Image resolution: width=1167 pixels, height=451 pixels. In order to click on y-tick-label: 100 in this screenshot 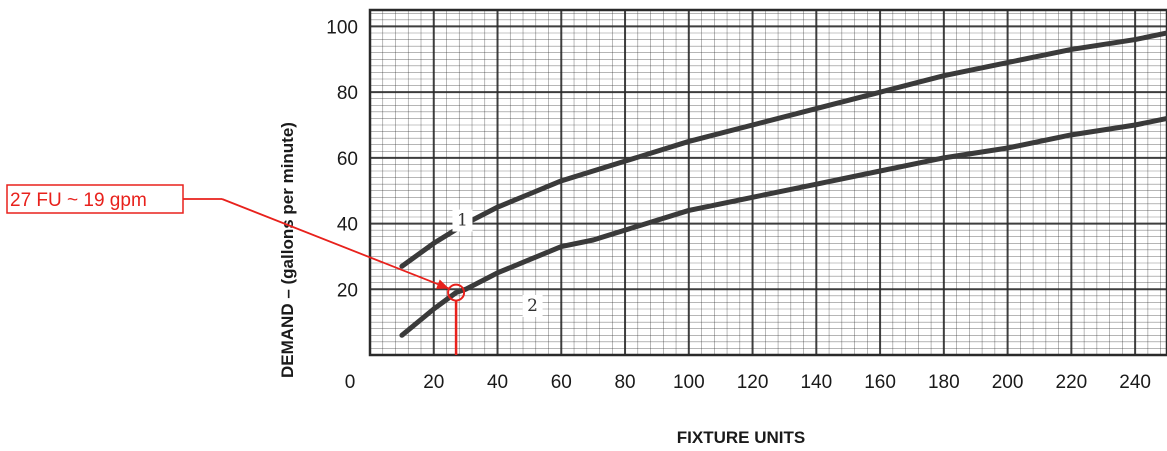, I will do `click(342, 27)`.